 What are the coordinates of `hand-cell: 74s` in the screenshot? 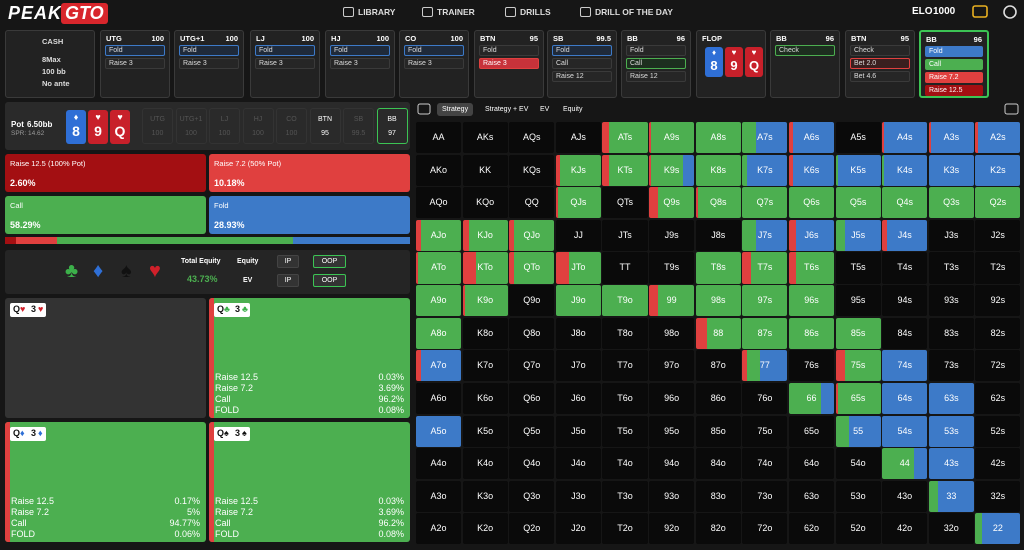 It's located at (905, 366).